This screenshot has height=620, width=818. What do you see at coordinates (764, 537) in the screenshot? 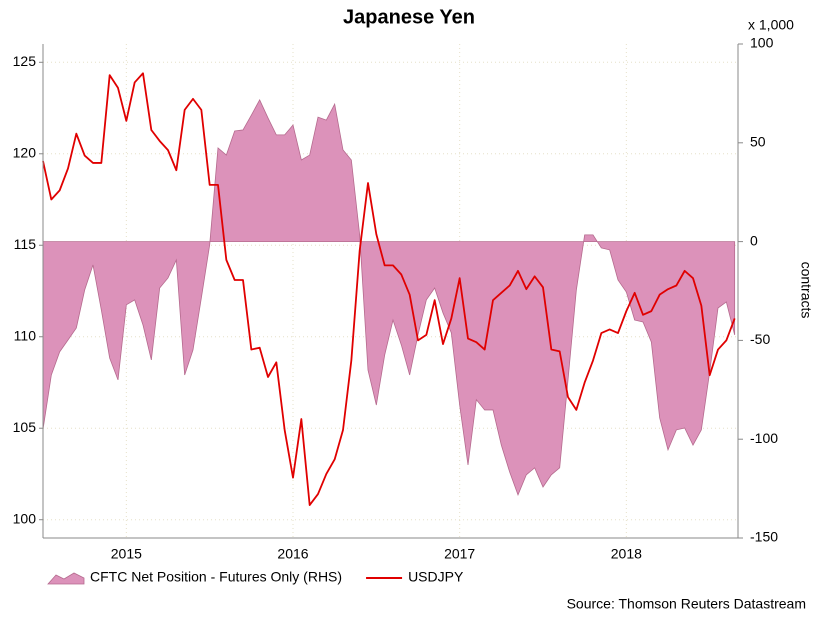
I see `y2-tick-label: -150` at bounding box center [764, 537].